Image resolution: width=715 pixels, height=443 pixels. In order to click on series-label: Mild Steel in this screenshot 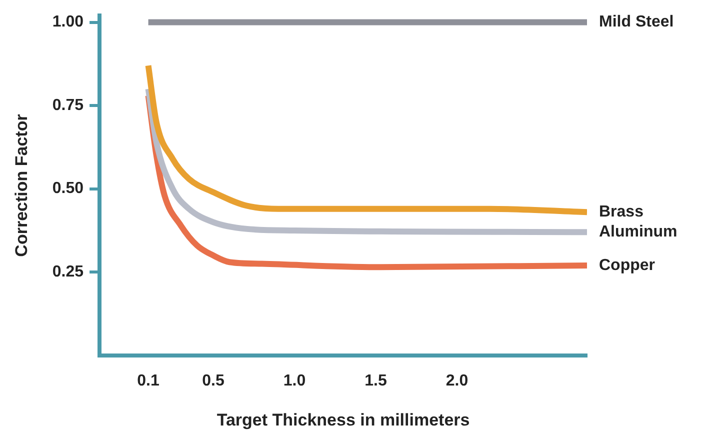, I will do `click(636, 22)`.